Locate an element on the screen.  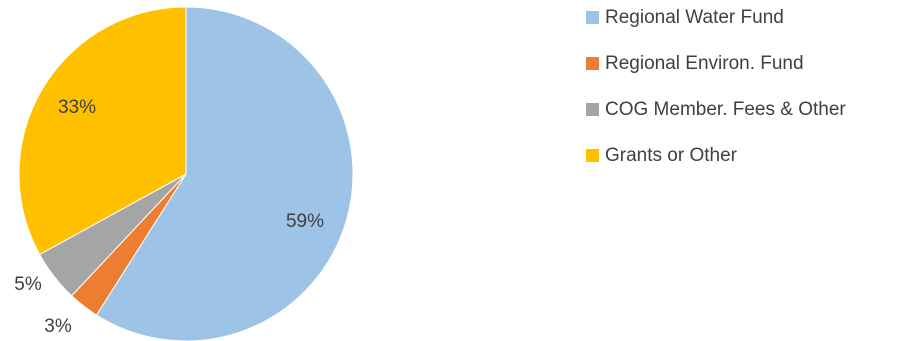
slice-label-grants-or-other: 33% is located at coordinates (77, 107).